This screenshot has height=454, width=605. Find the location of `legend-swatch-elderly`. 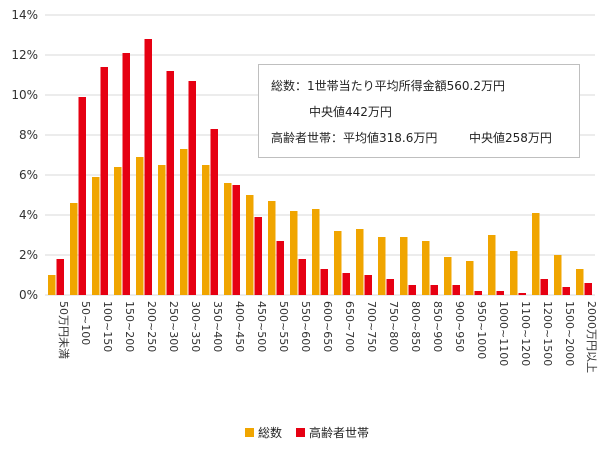

legend-swatch-elderly is located at coordinates (301, 432).